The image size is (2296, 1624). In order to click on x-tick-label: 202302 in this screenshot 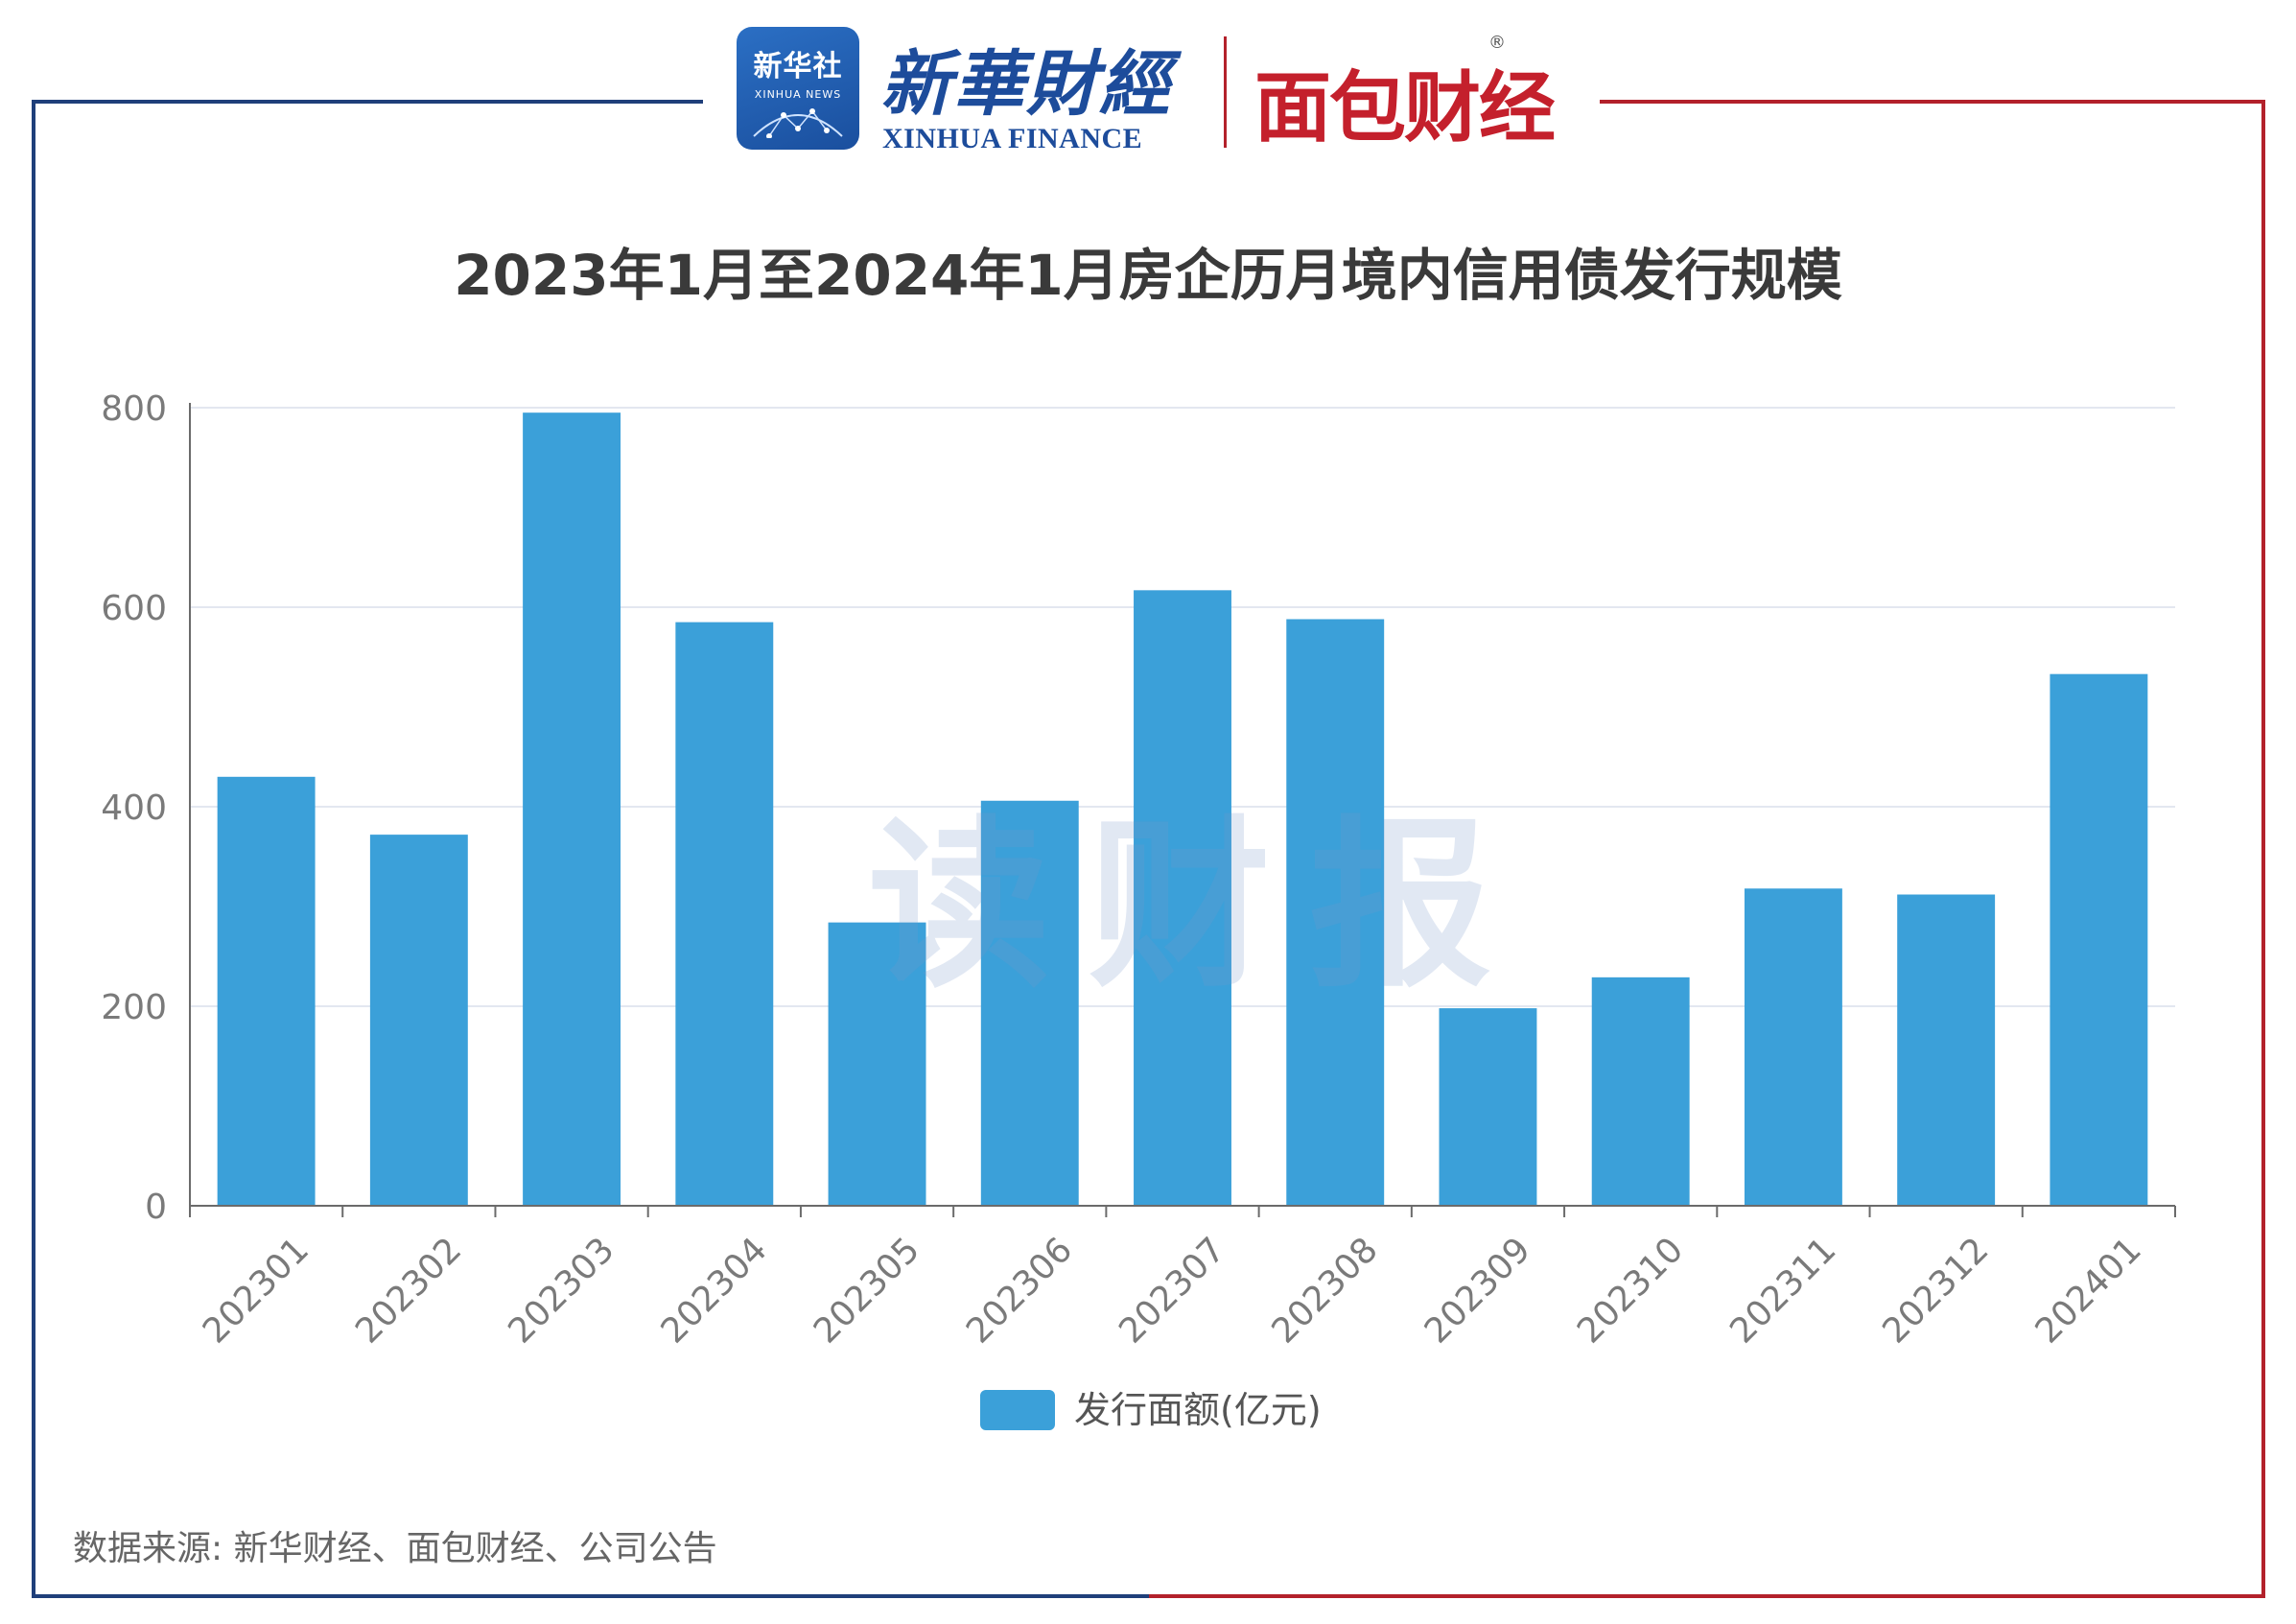, I will do `click(408, 1290)`.